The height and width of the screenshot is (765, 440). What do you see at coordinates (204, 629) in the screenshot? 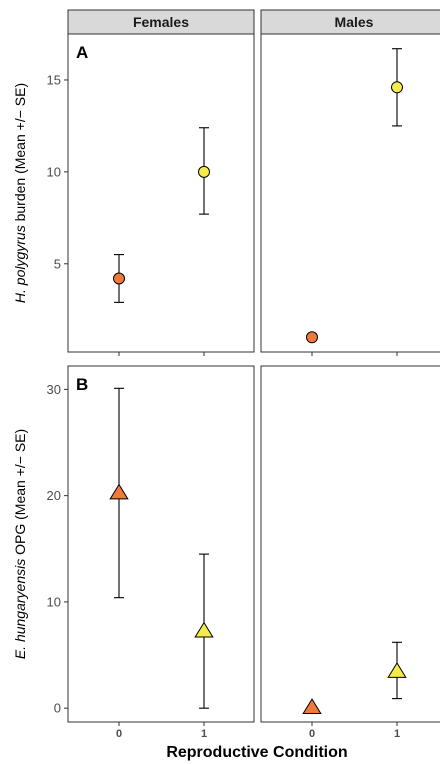
I see `point-b-females-1-marker` at bounding box center [204, 629].